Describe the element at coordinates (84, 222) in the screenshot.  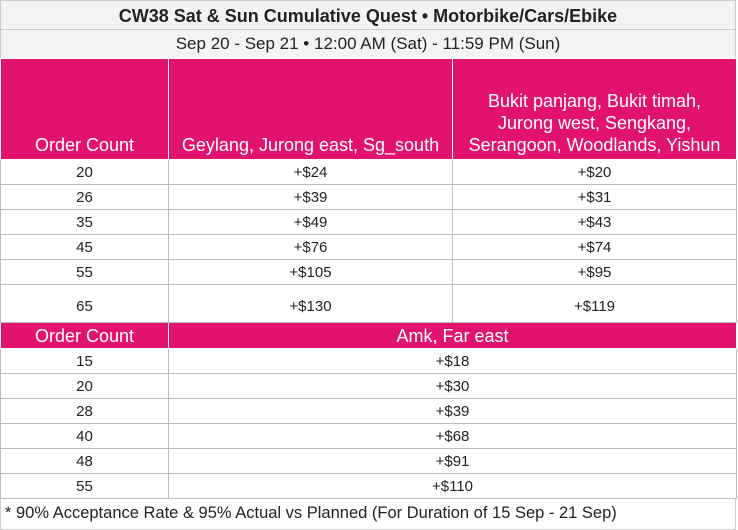
I see `cell: 35` at that location.